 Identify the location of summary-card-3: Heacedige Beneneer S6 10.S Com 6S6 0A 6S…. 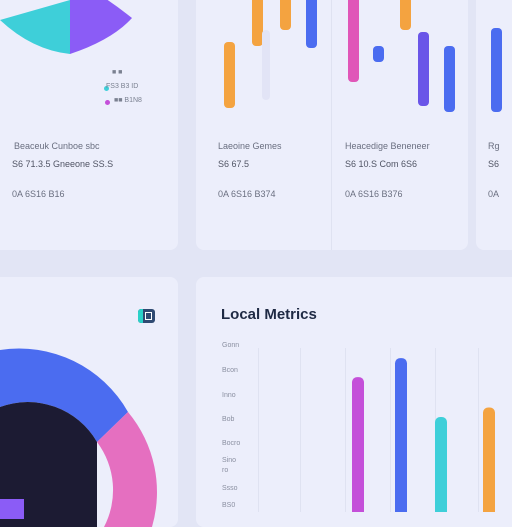
(399, 125).